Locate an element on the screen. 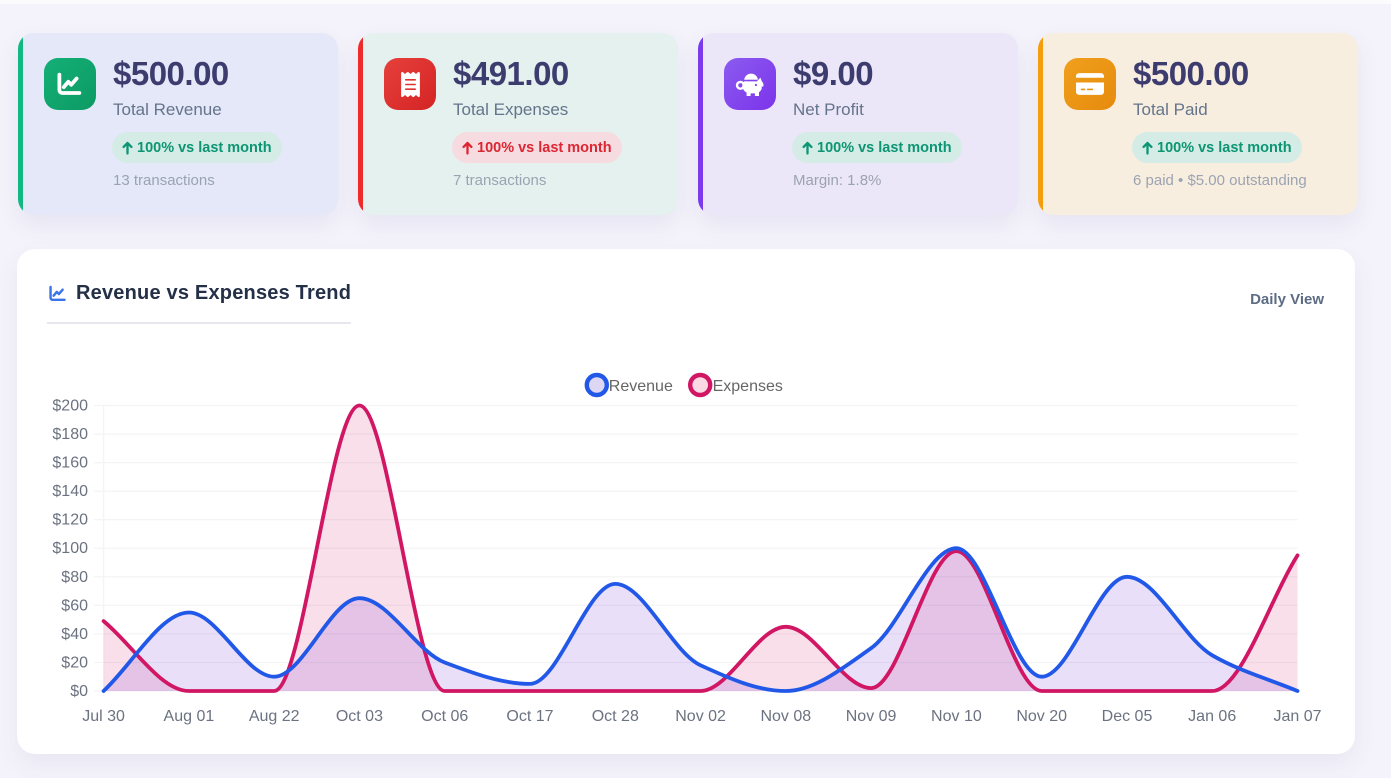  svg-text: $140 is located at coordinates (70, 491).